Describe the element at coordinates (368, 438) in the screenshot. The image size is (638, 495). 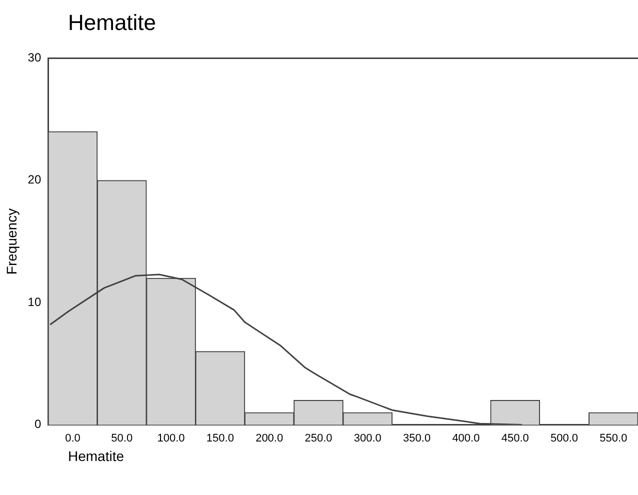
I see `x-tick-label: 300.0` at that location.